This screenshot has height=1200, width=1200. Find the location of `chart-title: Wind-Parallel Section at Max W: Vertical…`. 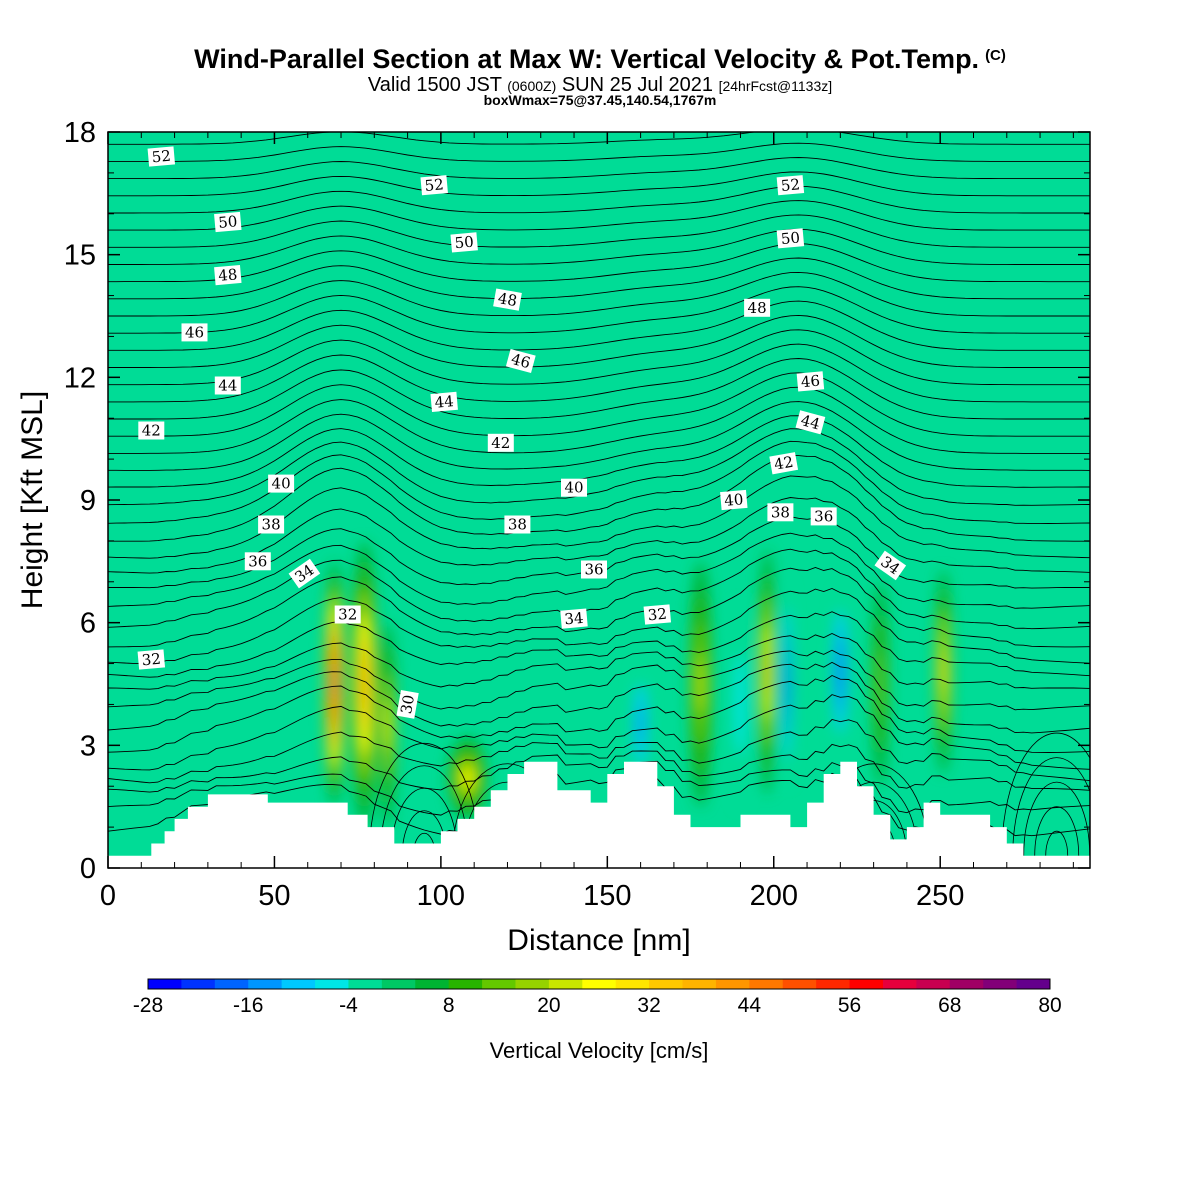

chart-title: Wind-Parallel Section at Max W: Vertical… is located at coordinates (600, 59).